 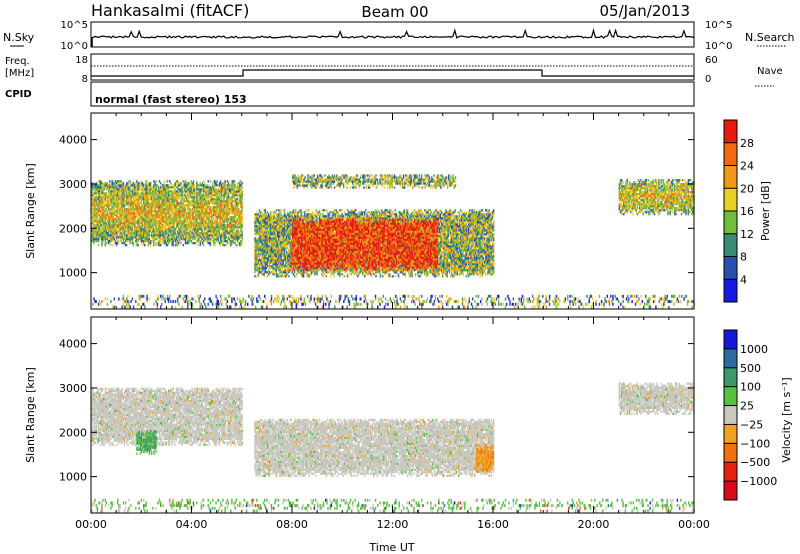 What do you see at coordinates (394, 12) in the screenshot?
I see `beam-title: Beam 00` at bounding box center [394, 12].